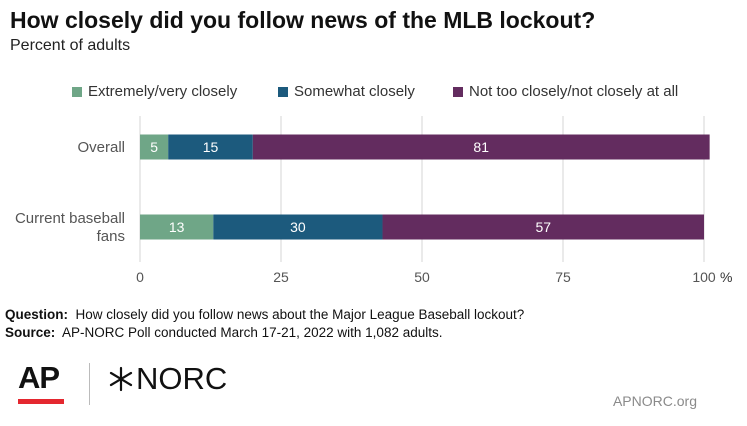  Describe the element at coordinates (726, 277) in the screenshot. I see `x-tick-suffix: %` at that location.